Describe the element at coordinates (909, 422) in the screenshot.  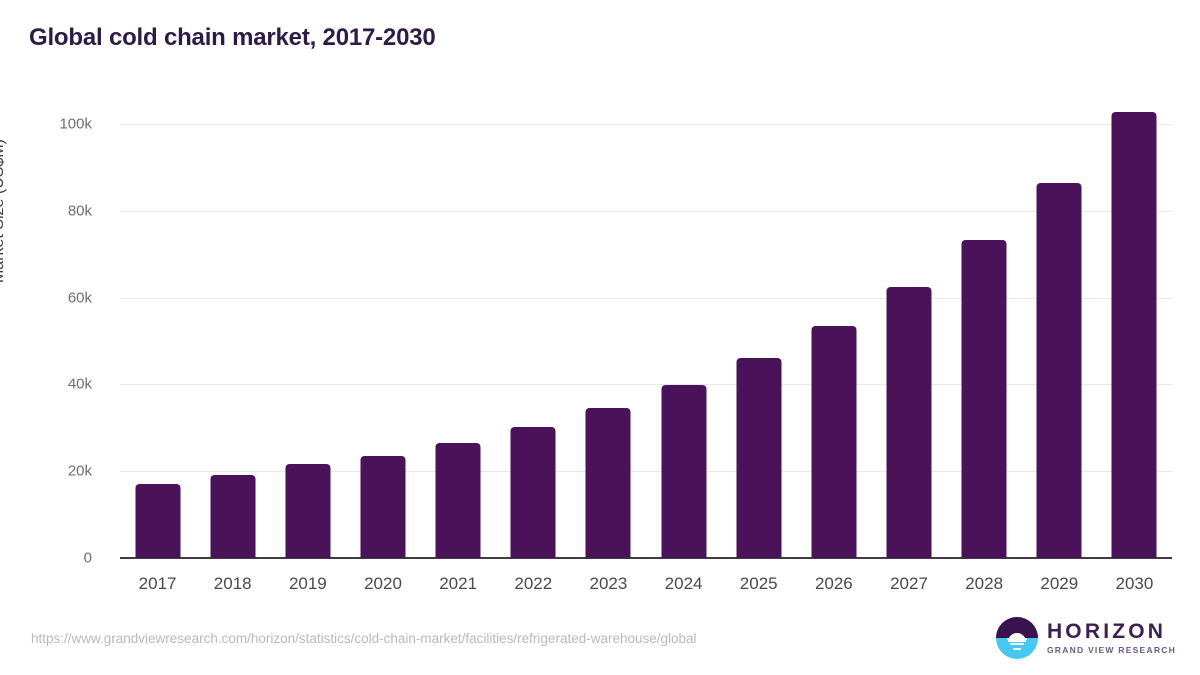
I see `bar-2027` at that location.